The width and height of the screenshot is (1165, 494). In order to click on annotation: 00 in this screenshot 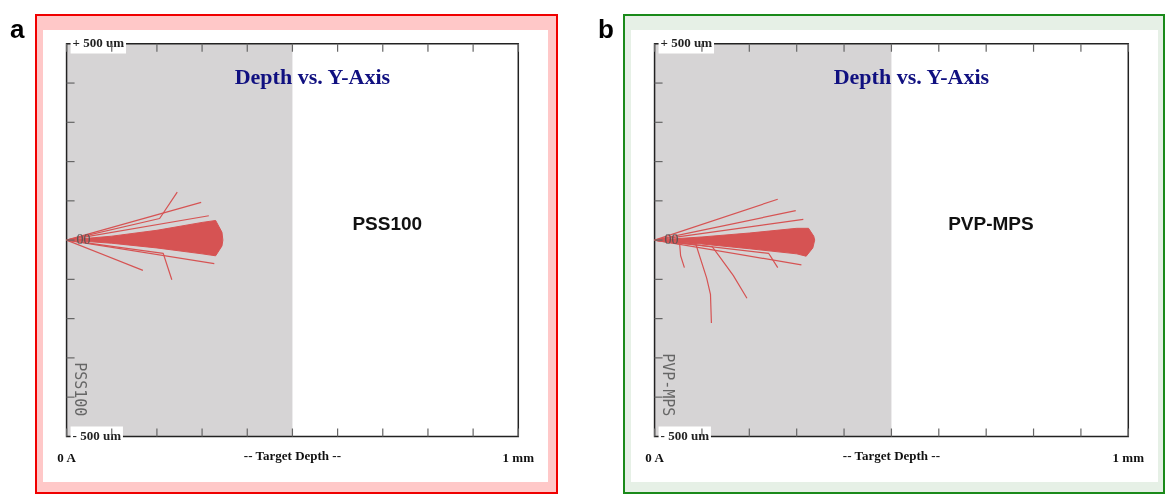, I will do `click(671, 239)`.